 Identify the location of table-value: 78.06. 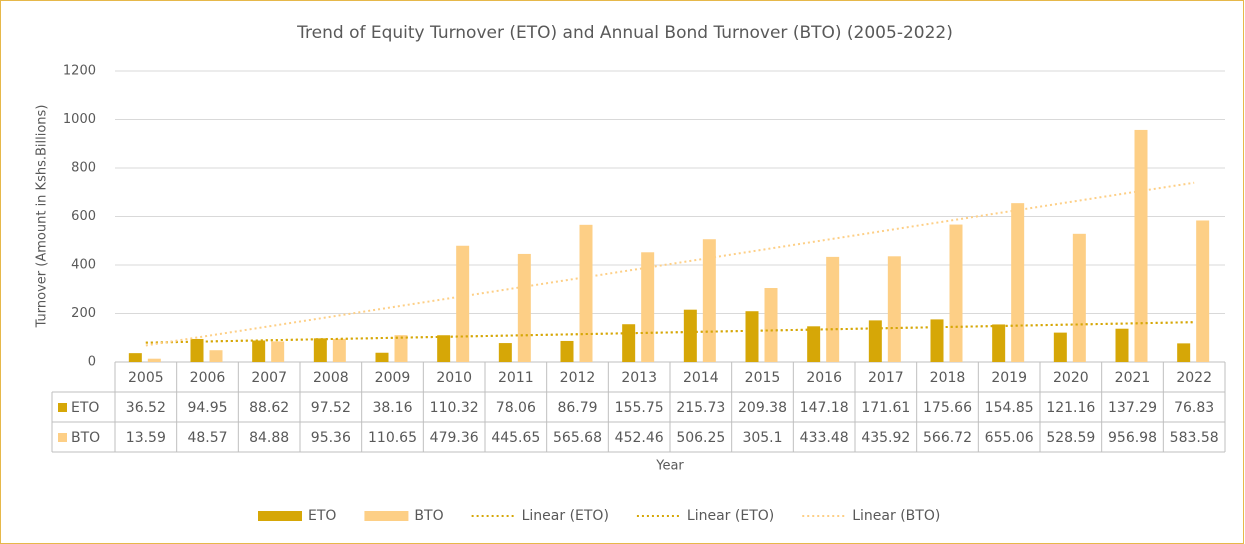
(516, 408).